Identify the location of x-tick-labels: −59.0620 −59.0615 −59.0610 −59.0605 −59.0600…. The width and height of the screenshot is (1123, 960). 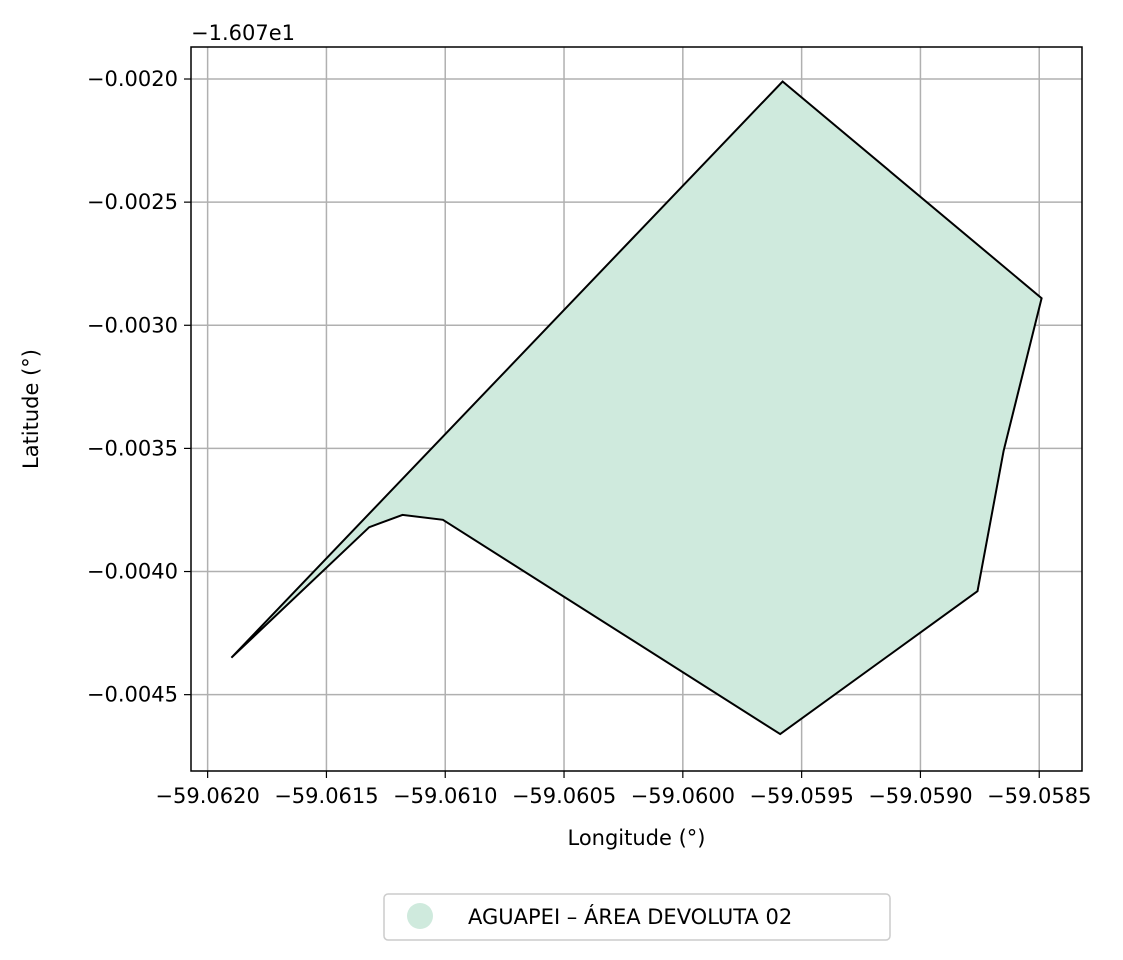
(623, 796).